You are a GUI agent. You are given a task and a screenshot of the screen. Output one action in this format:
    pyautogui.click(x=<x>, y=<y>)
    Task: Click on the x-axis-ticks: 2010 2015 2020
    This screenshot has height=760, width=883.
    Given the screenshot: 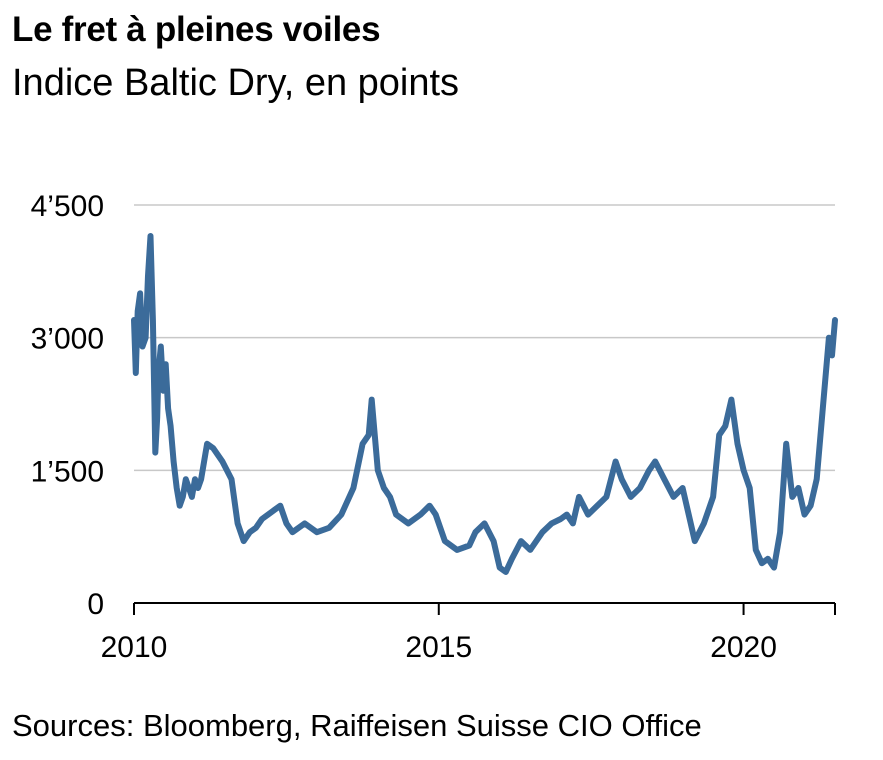 What is the action you would take?
    pyautogui.click(x=468, y=633)
    